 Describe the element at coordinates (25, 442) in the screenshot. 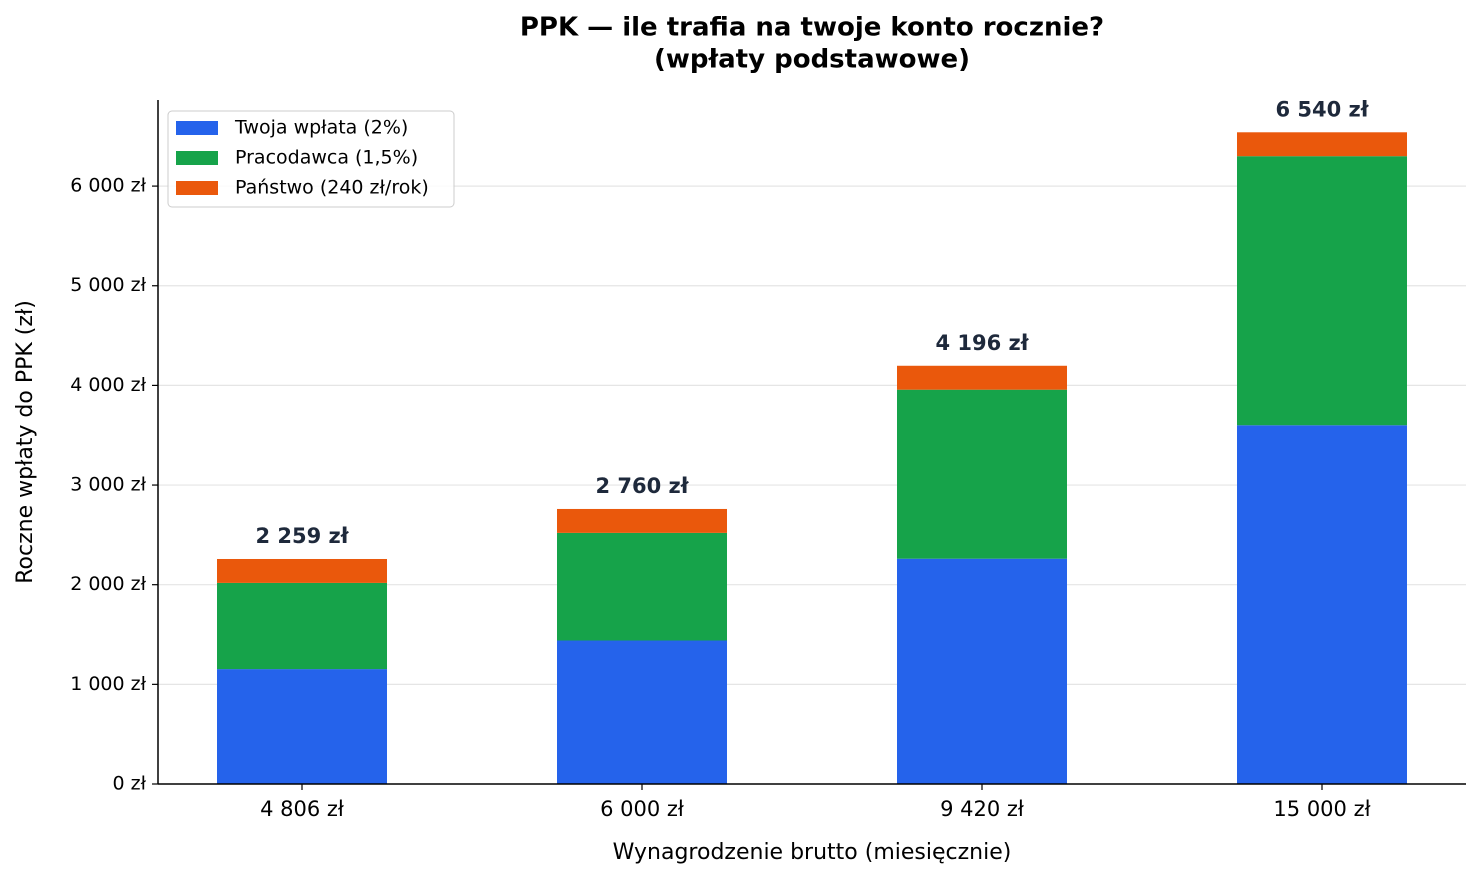

I see `y-axis-label: Roczne wpłaty do PPK (zł)` at that location.